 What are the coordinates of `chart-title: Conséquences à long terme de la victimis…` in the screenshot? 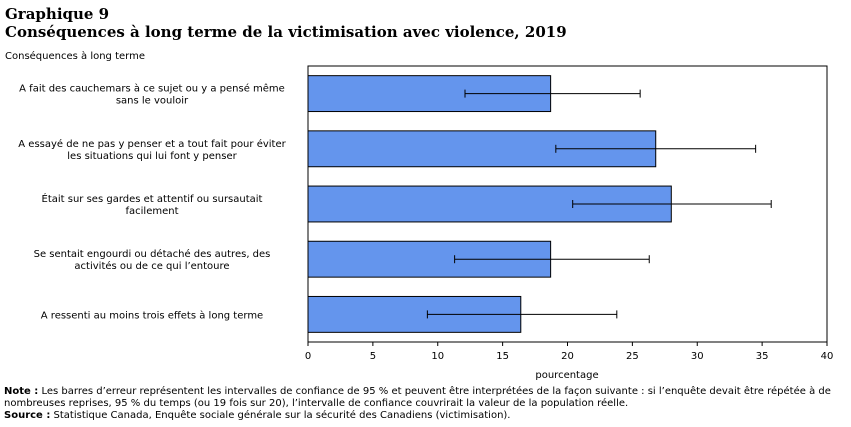 It's located at (286, 32).